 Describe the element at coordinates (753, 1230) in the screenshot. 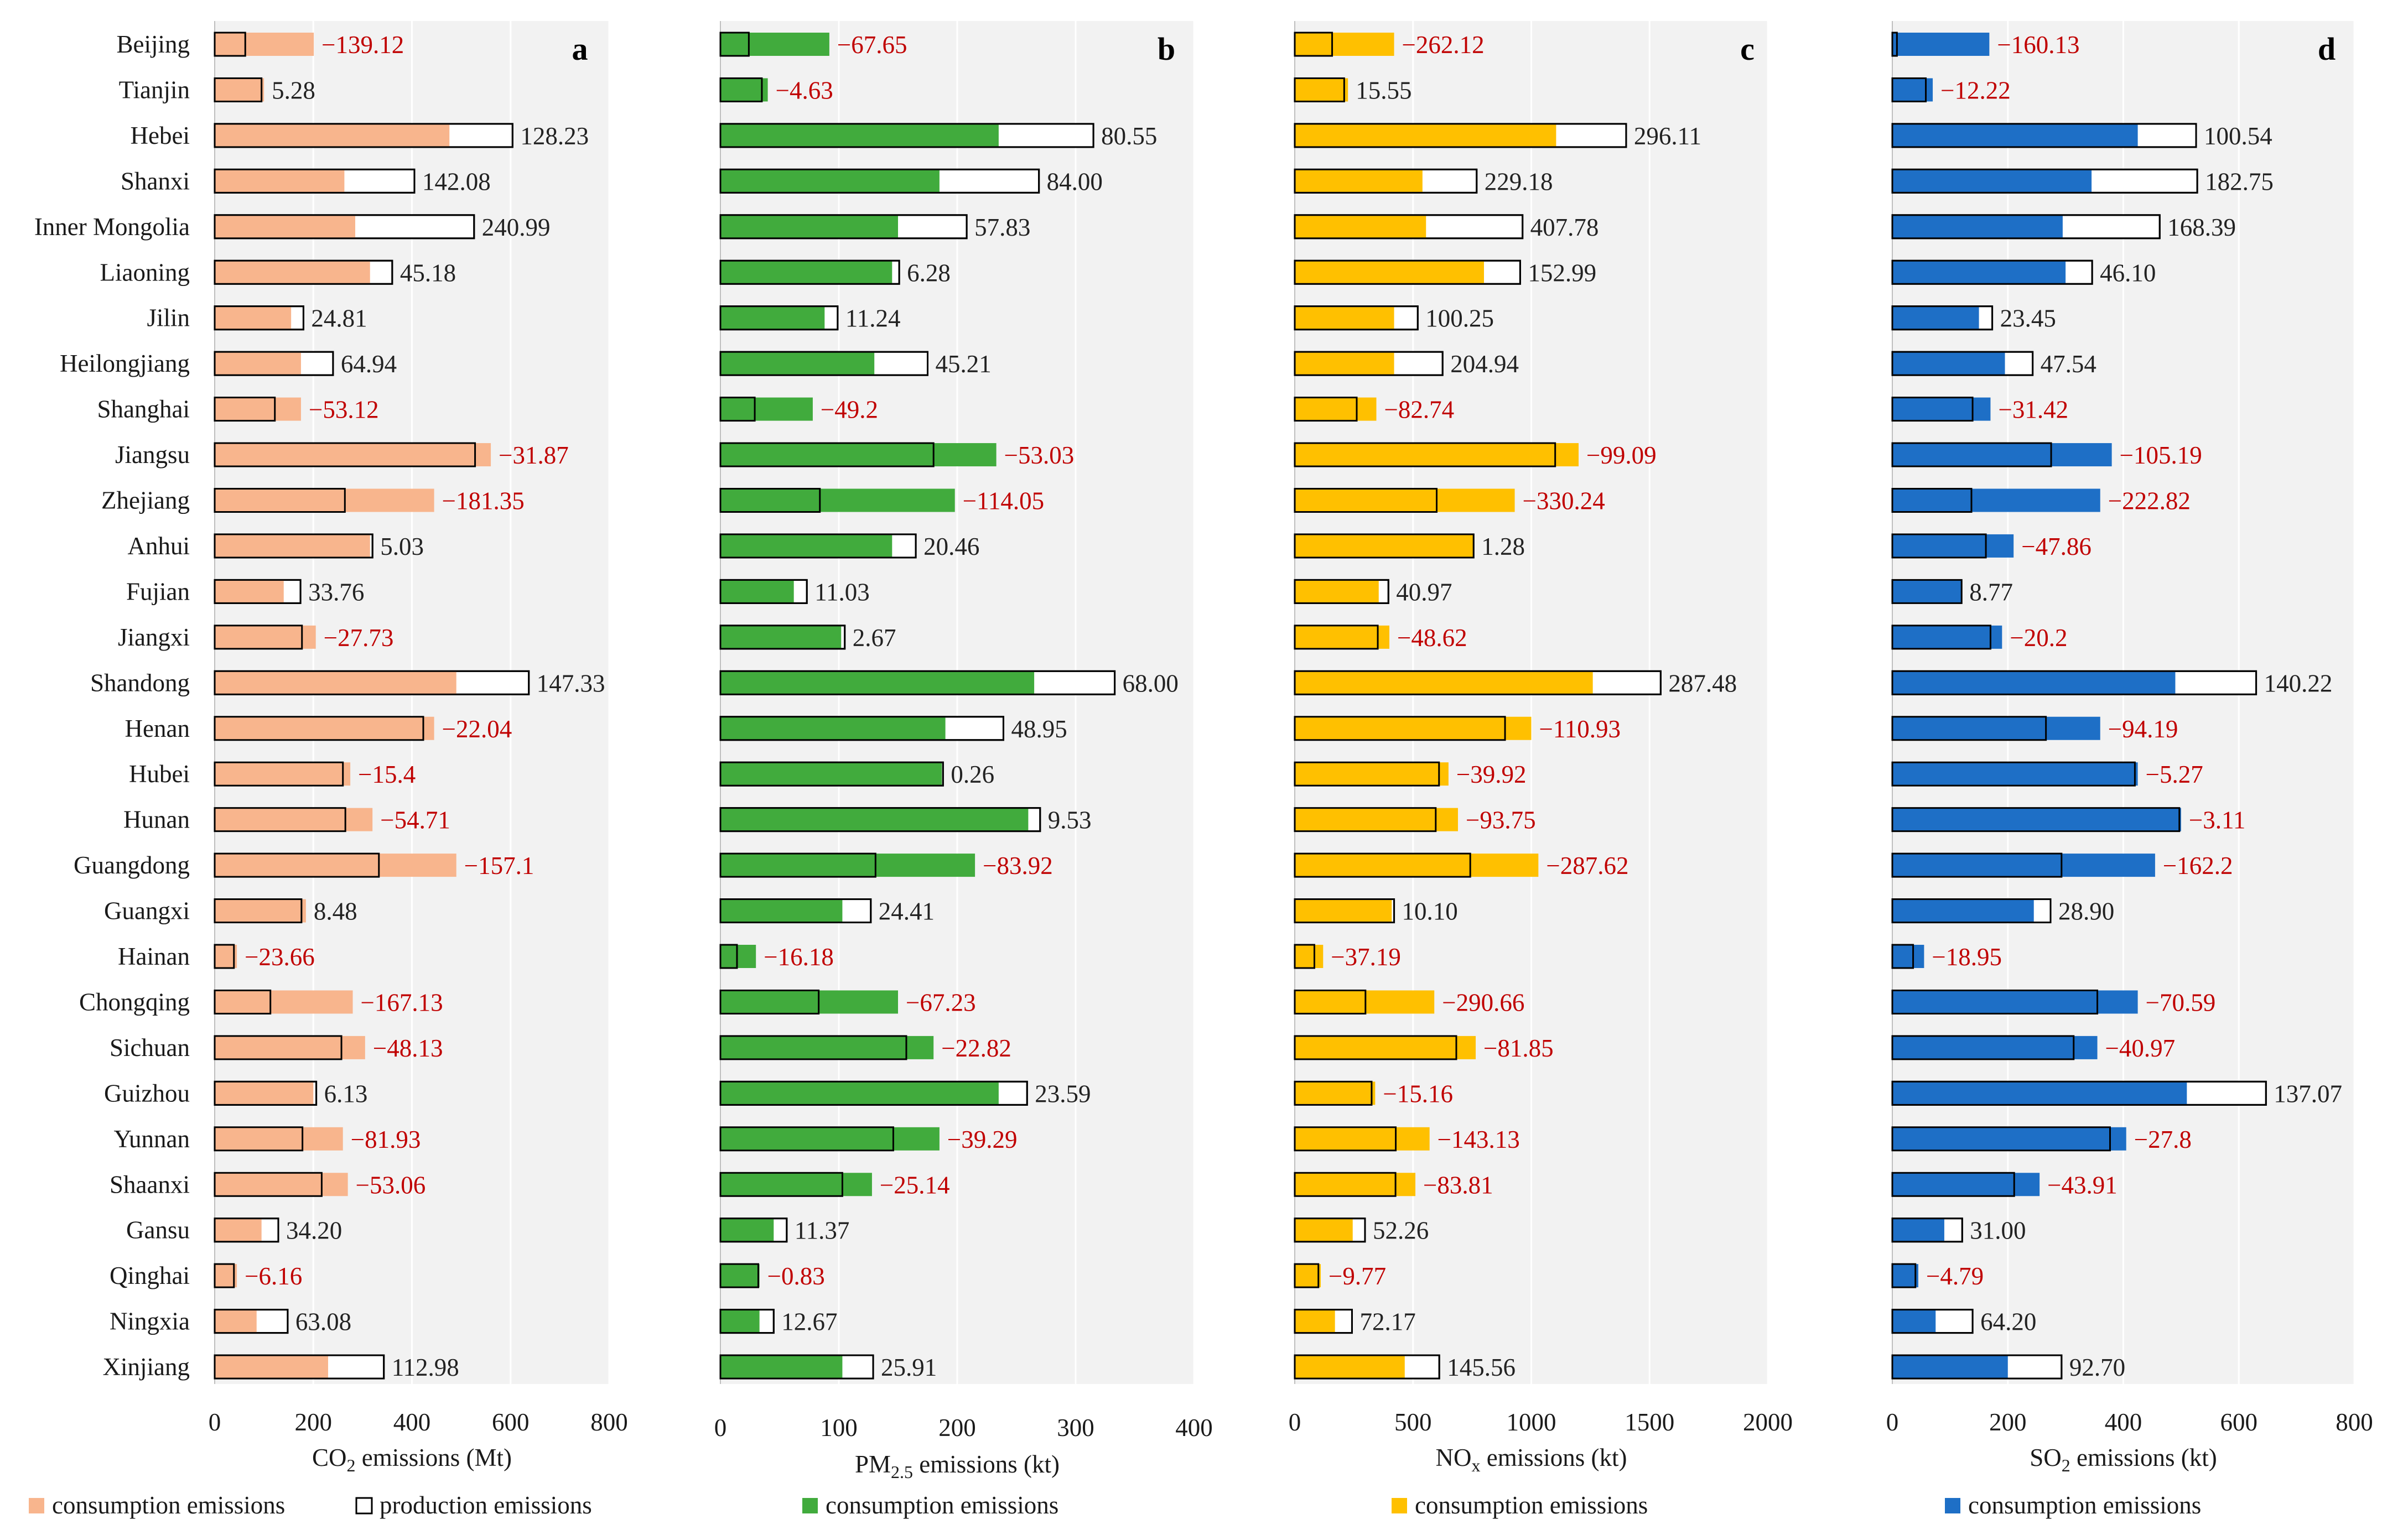

I see `production-bar-outline-gansu` at that location.